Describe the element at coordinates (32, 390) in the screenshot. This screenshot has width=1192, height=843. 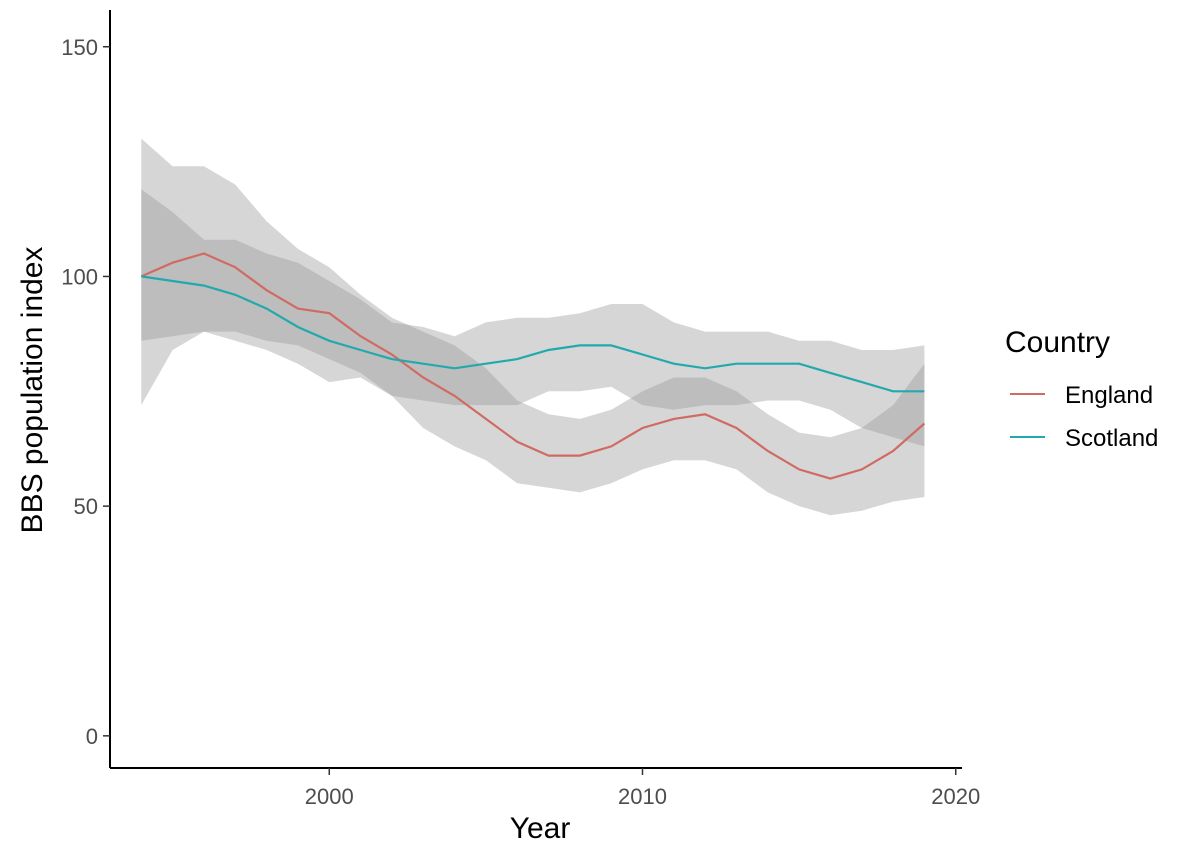
I see `y-axis-title: BBS population index` at that location.